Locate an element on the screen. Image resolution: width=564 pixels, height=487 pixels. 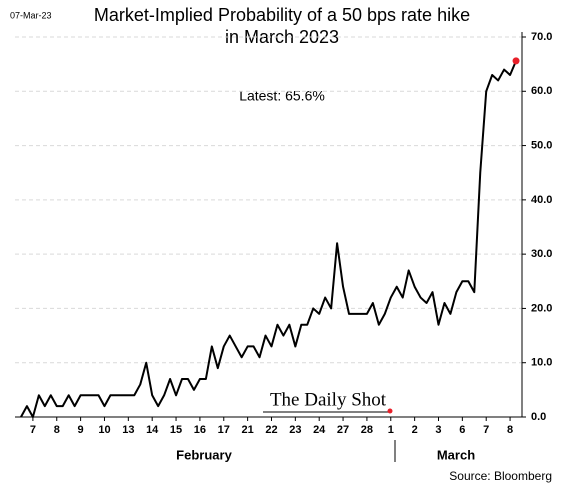
source: Source: Bloomberg is located at coordinates (500, 476).